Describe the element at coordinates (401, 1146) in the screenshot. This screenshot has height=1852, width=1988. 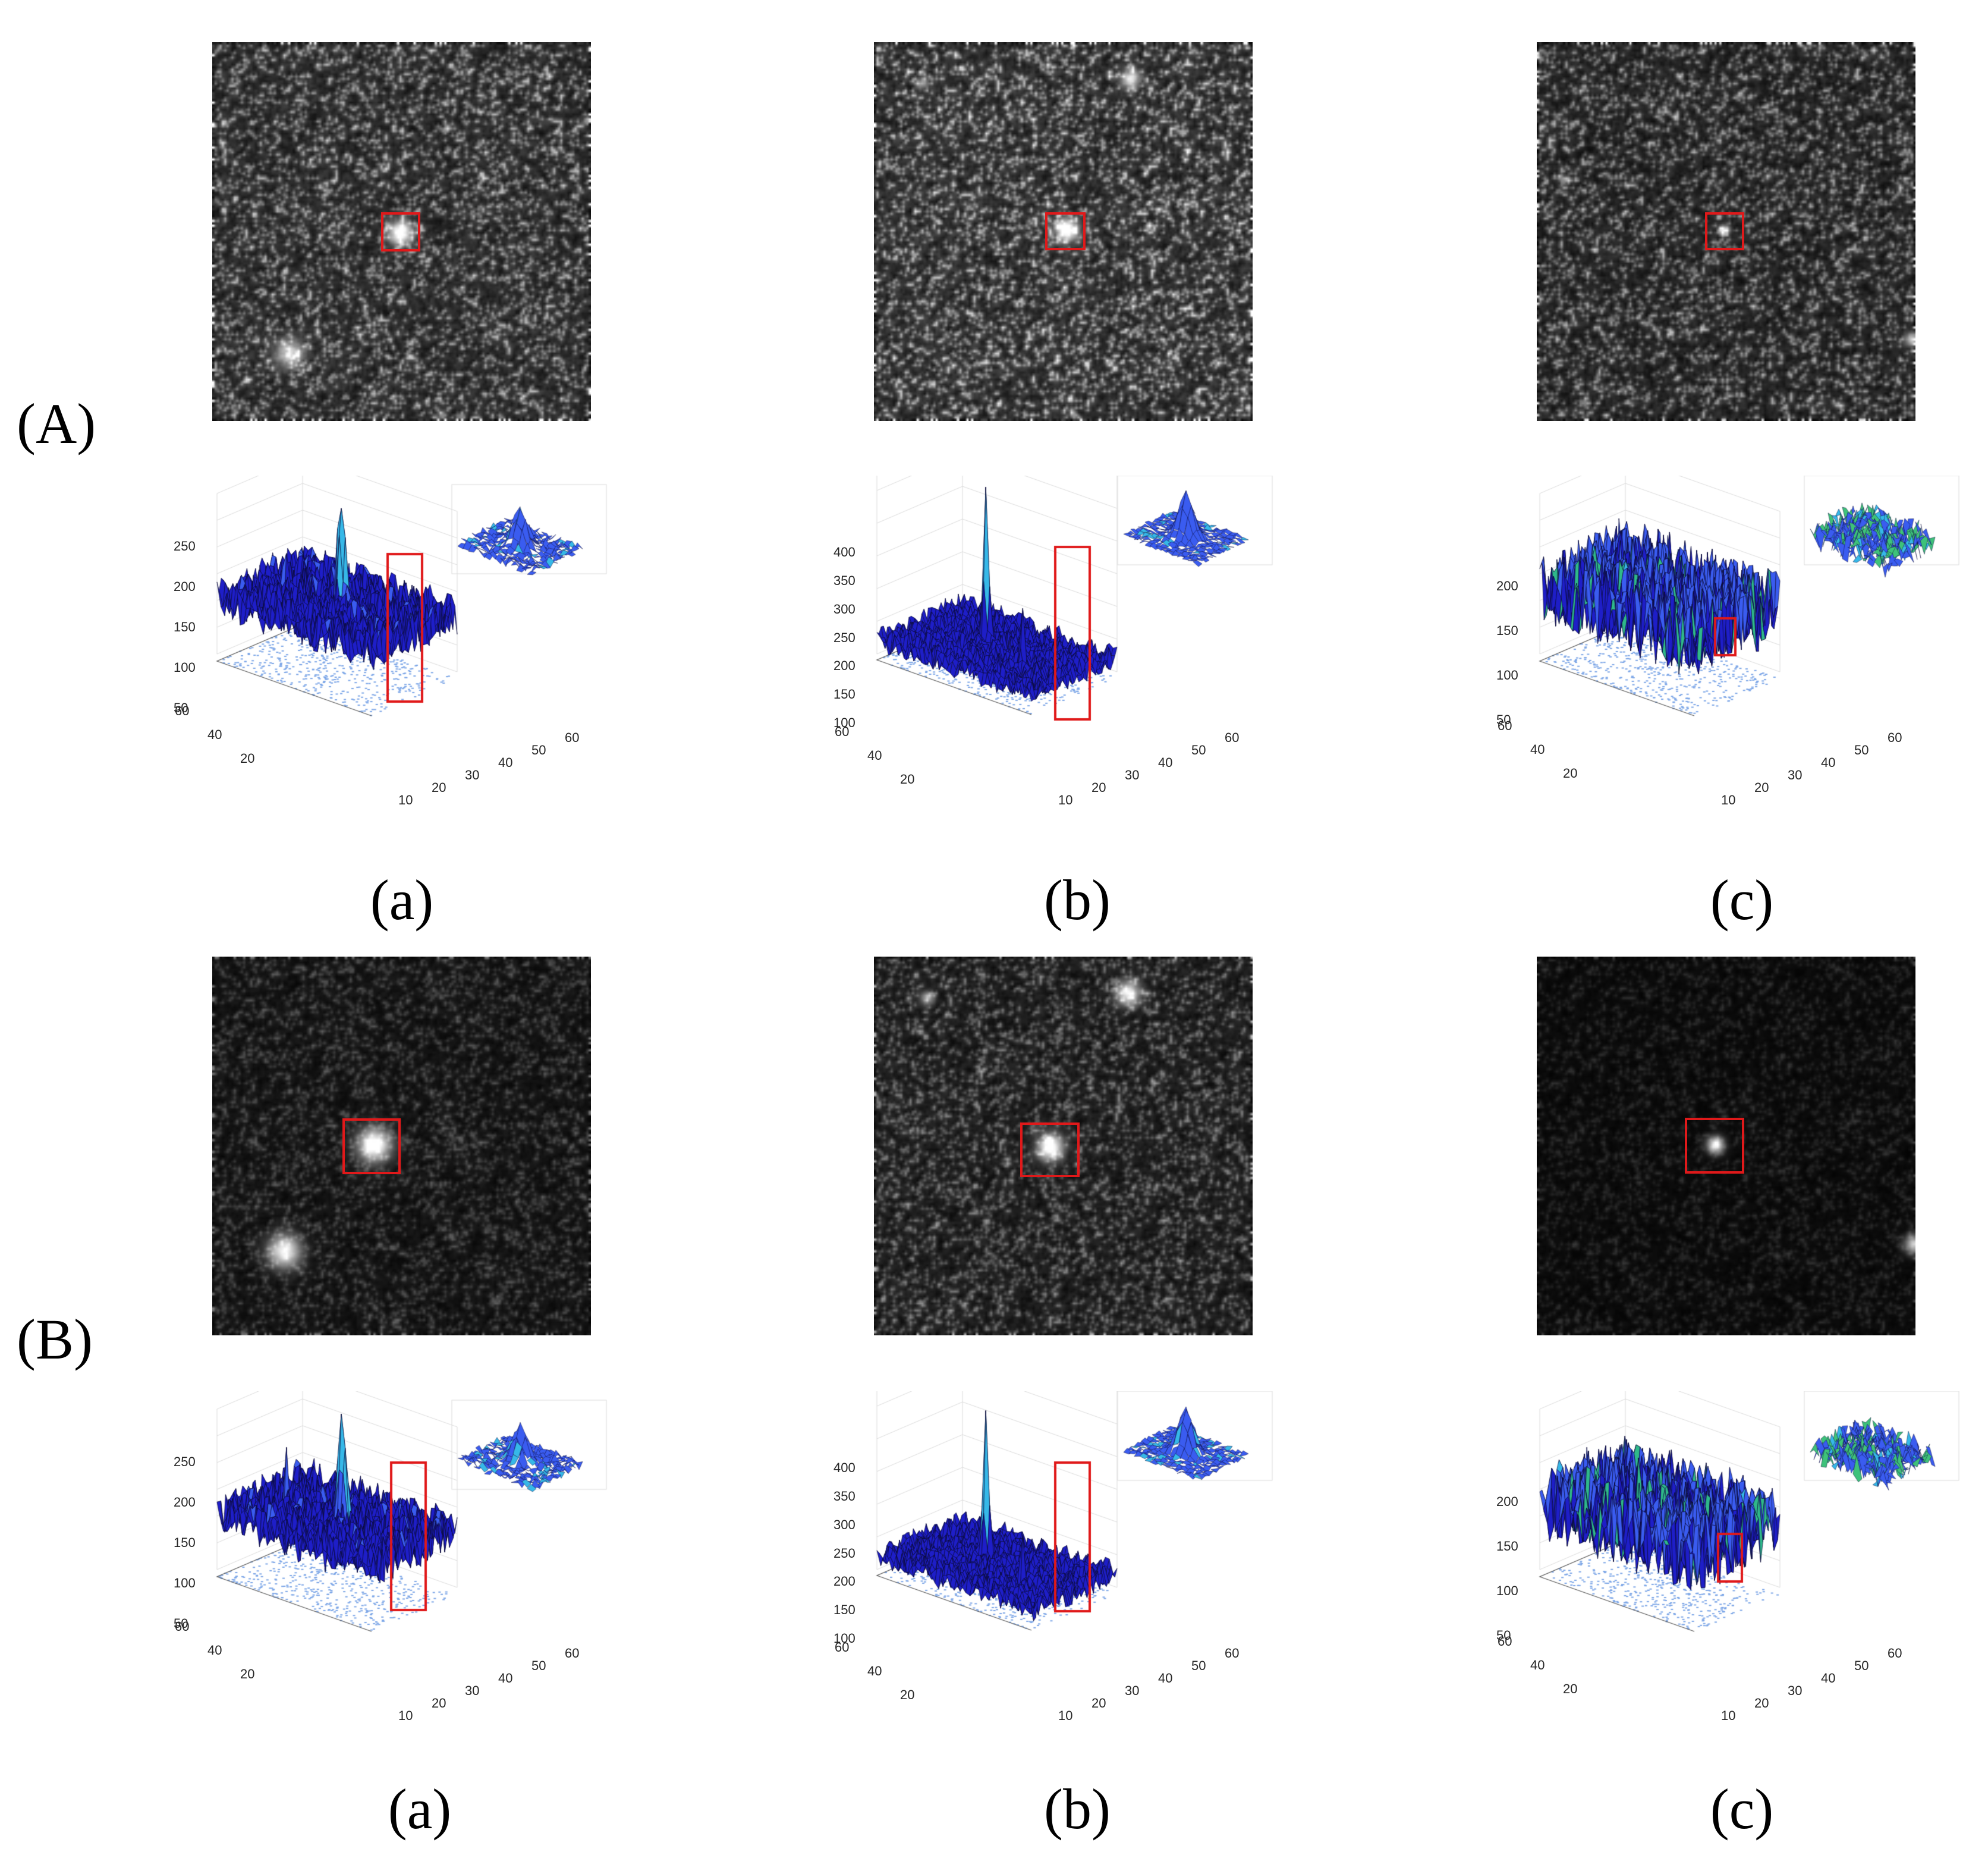
I see `infrared-image-B-a` at that location.